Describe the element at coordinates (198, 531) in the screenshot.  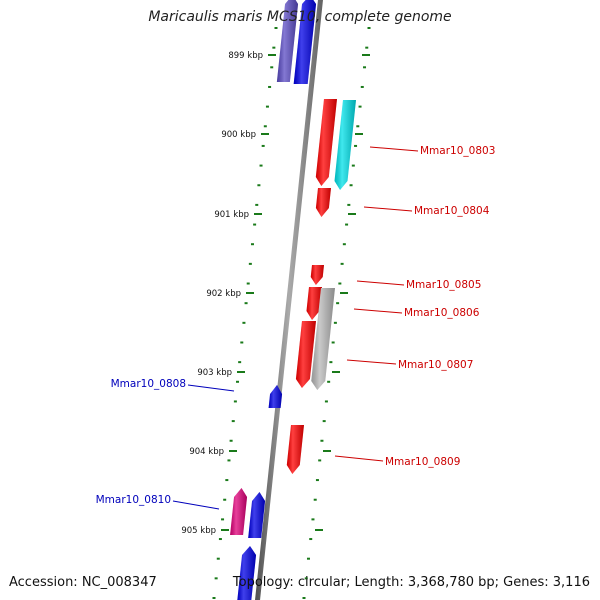
I see `tick-label: 905 kbp` at that location.